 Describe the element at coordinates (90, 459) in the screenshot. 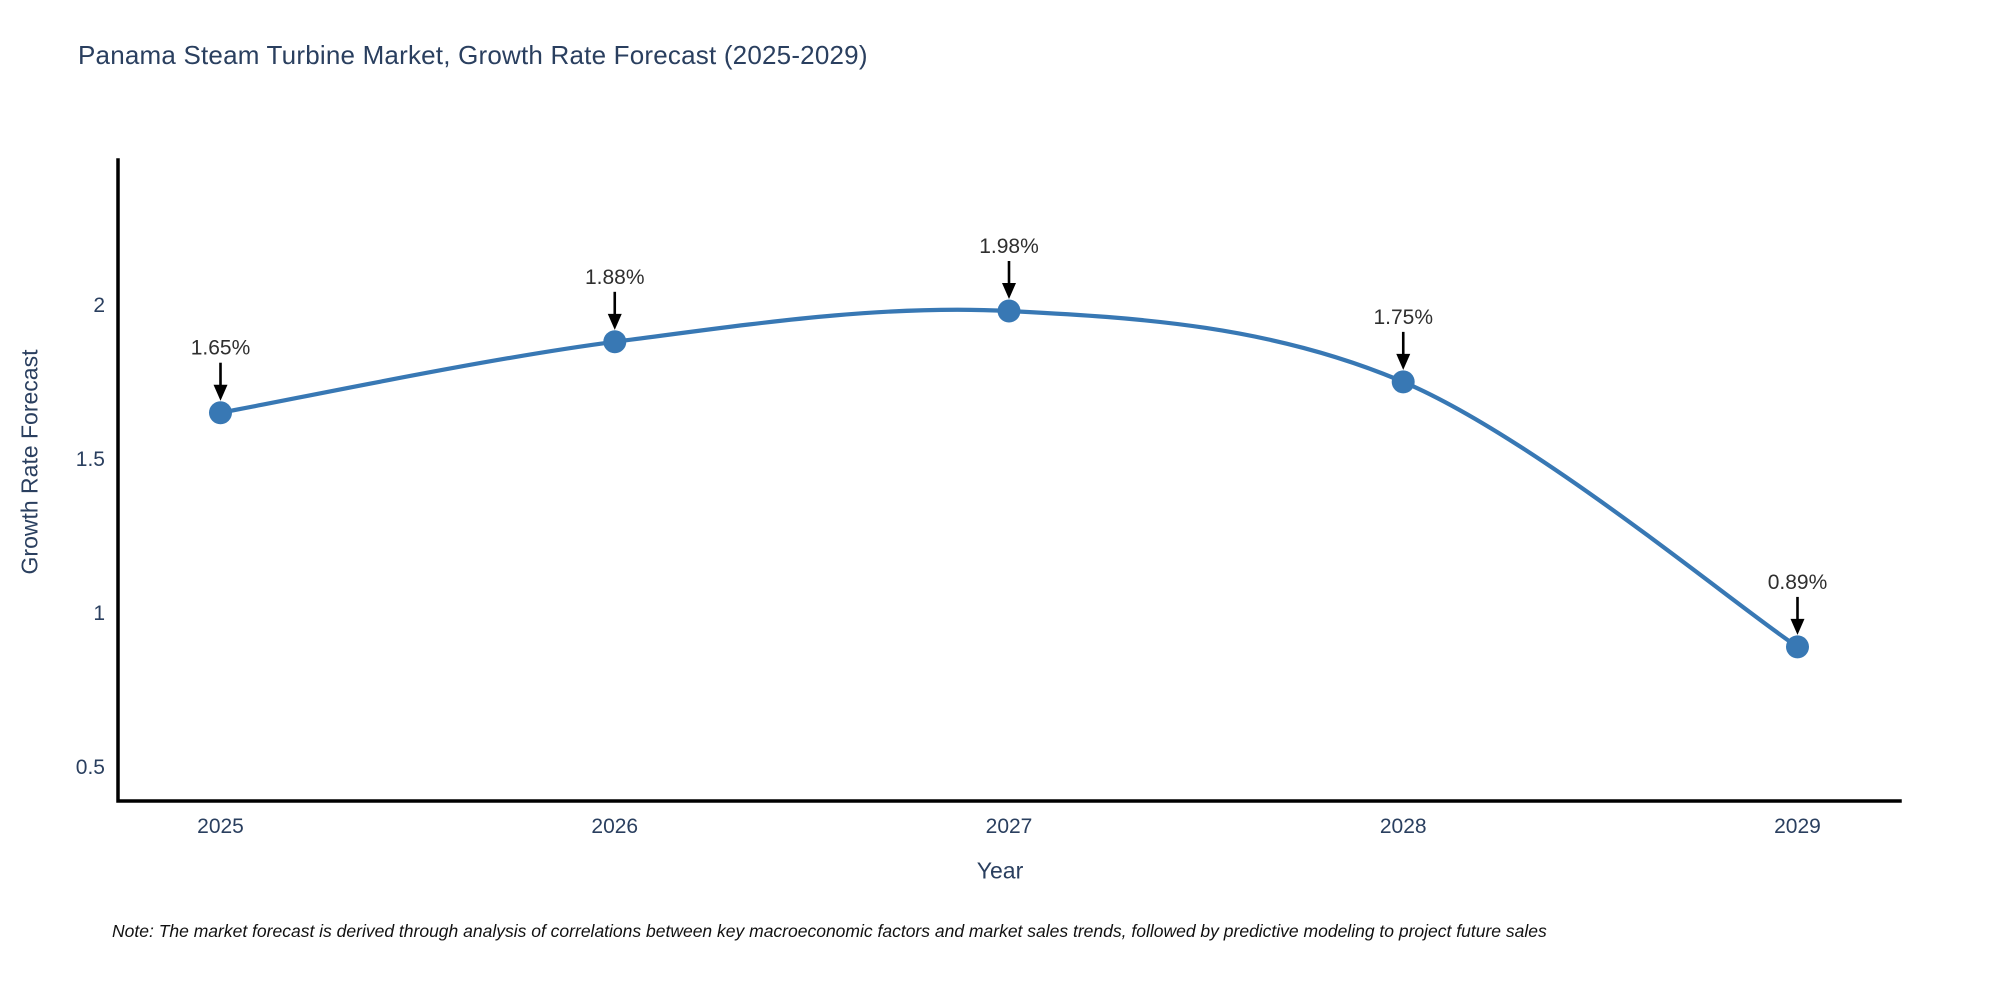

I see `y-tick-label: 1.5` at that location.